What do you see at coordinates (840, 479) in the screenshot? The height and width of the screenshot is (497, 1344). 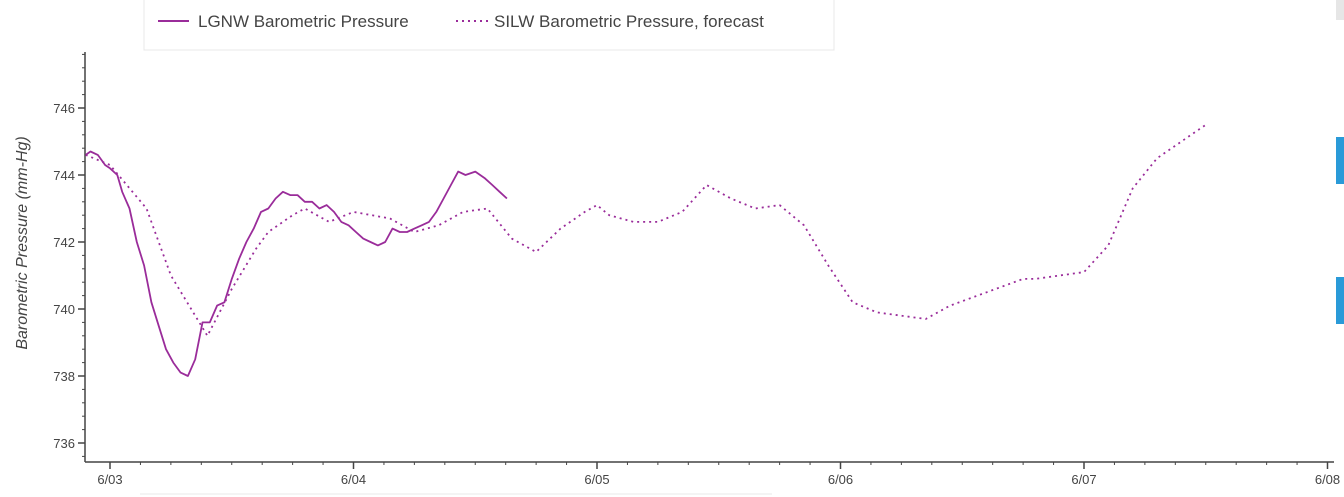 I see `x-tick-label: 6/06` at bounding box center [840, 479].